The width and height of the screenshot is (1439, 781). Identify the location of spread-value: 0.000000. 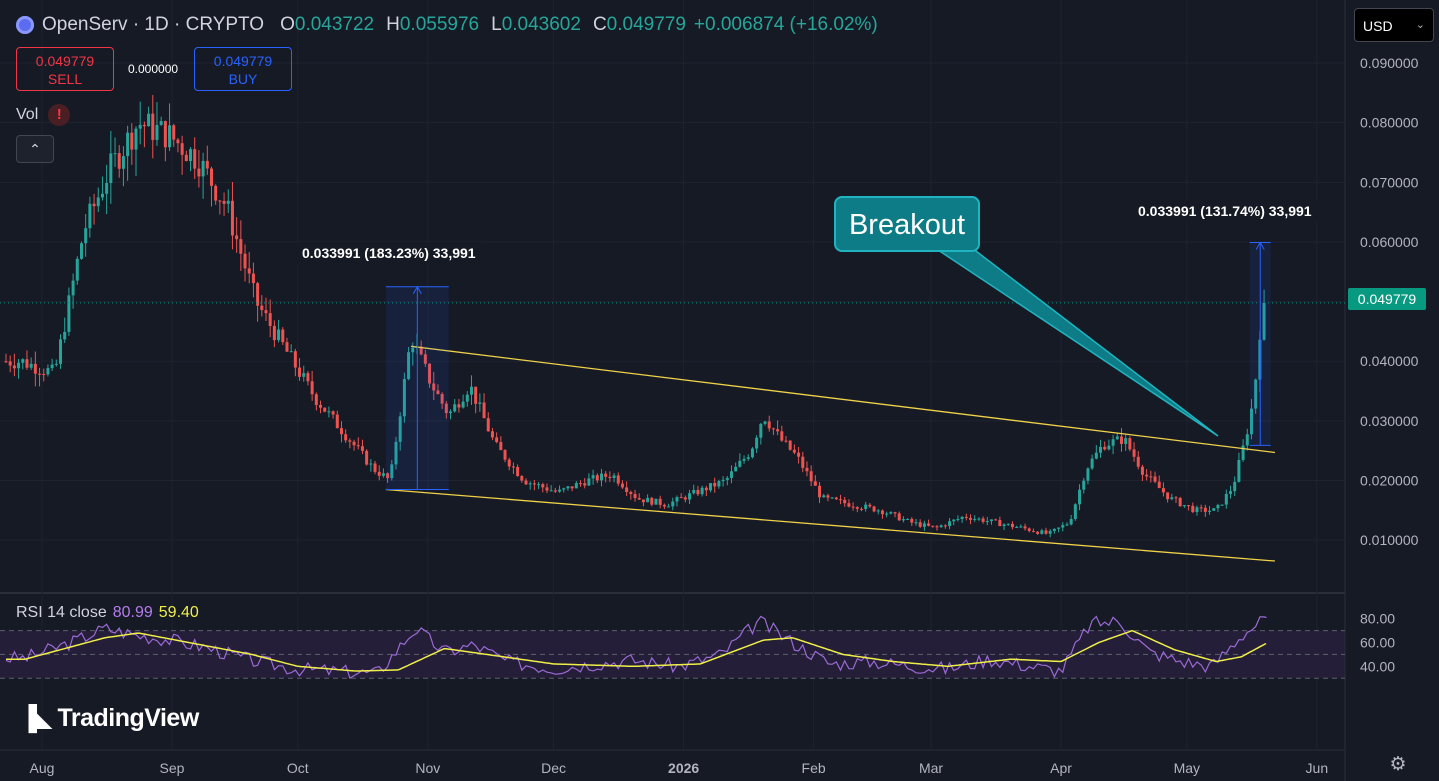
(153, 69).